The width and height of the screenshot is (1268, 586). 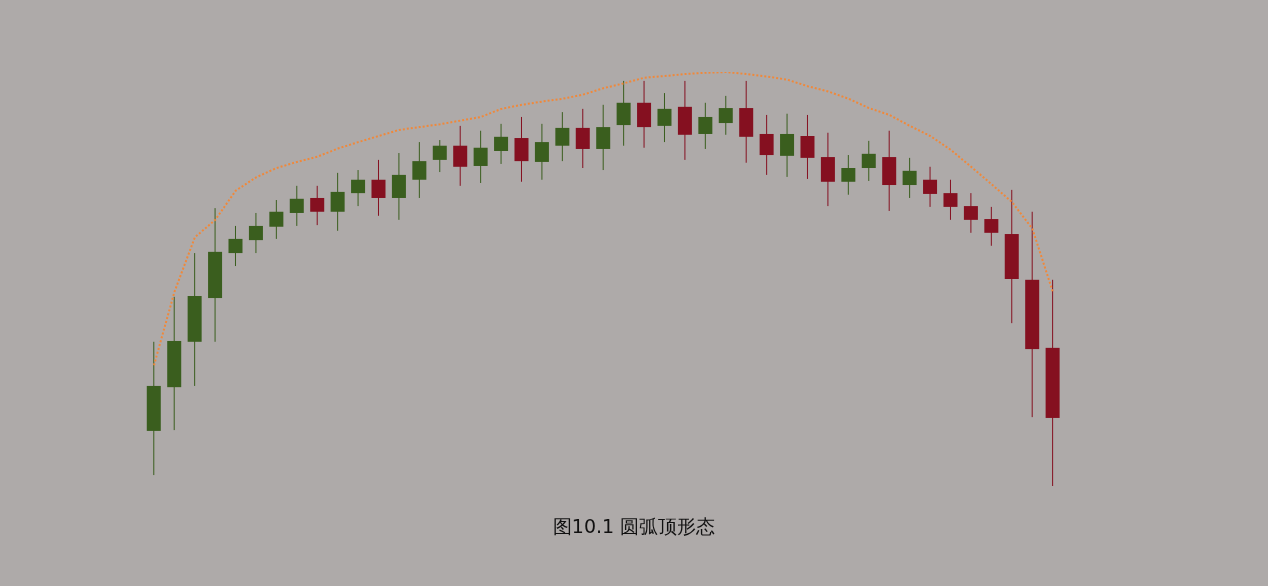 What do you see at coordinates (634, 526) in the screenshot?
I see `caption: 图10.1 圆弧顶形态` at bounding box center [634, 526].